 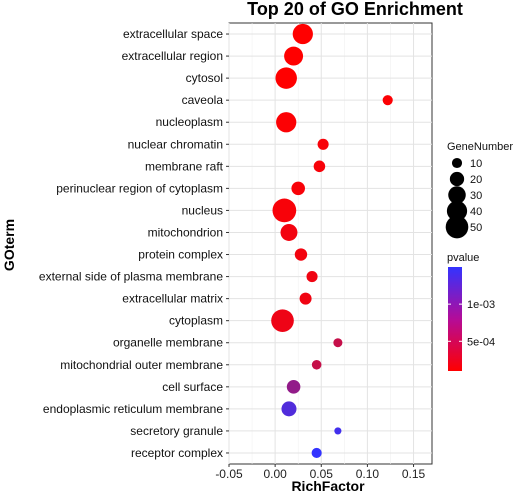 What do you see at coordinates (139, 188) in the screenshot?
I see `y-tick-label: perinuclear region of cytoplasm` at bounding box center [139, 188].